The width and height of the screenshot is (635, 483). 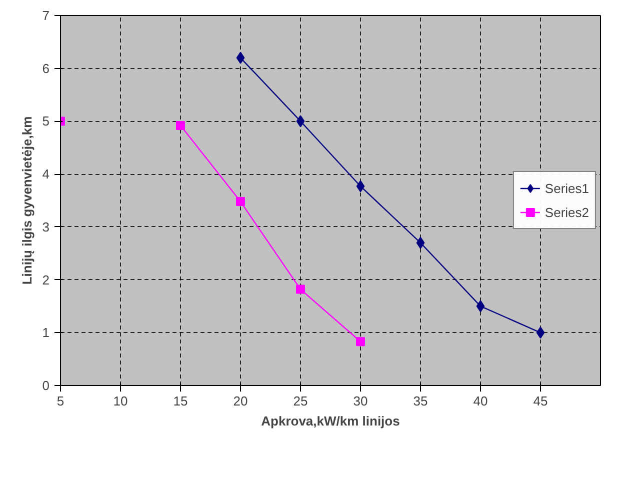 What do you see at coordinates (566, 212) in the screenshot?
I see `legend-label: Series2` at bounding box center [566, 212].